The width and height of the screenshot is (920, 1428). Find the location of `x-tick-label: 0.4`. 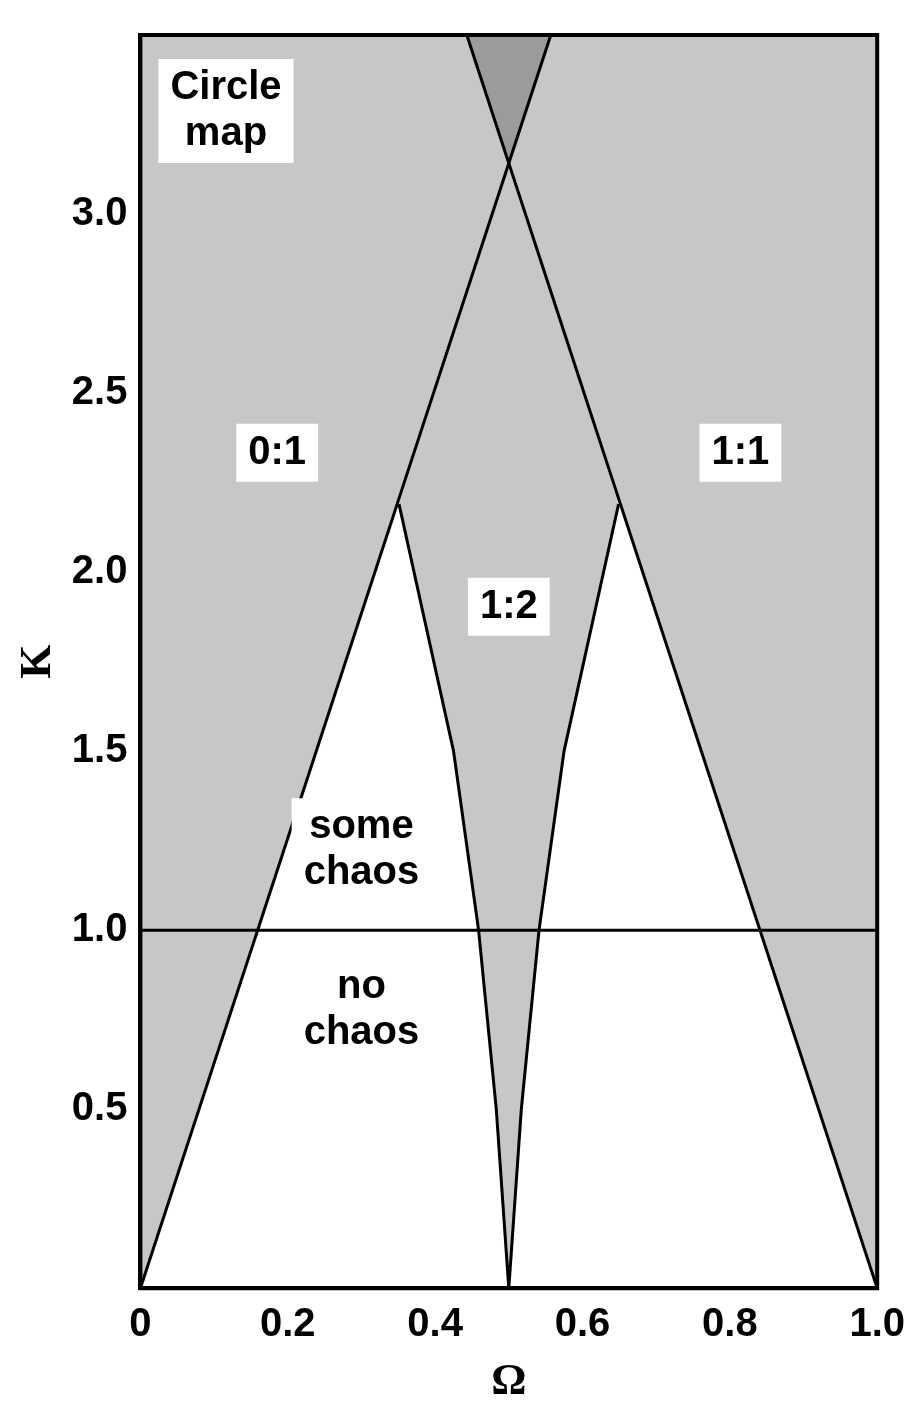

x-tick-label: 0.4 is located at coordinates (435, 1322).